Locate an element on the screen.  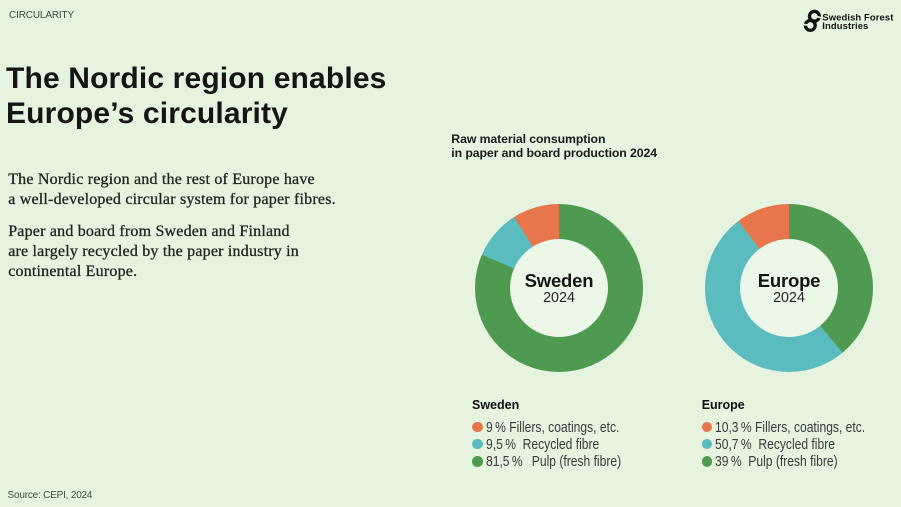
svg-text: Industries is located at coordinates (845, 26).